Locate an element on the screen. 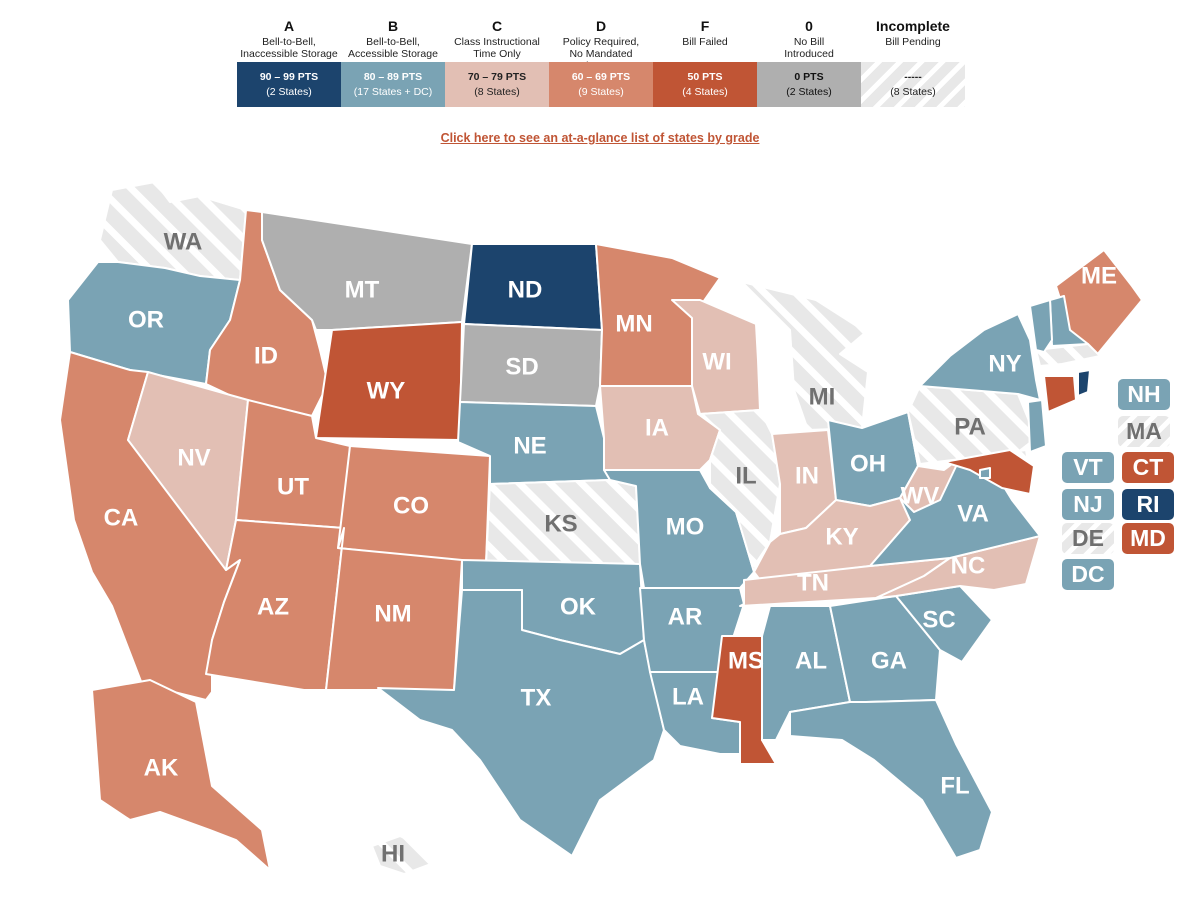 This screenshot has width=1200, height=914. state-vt is located at coordinates (1041, 326).